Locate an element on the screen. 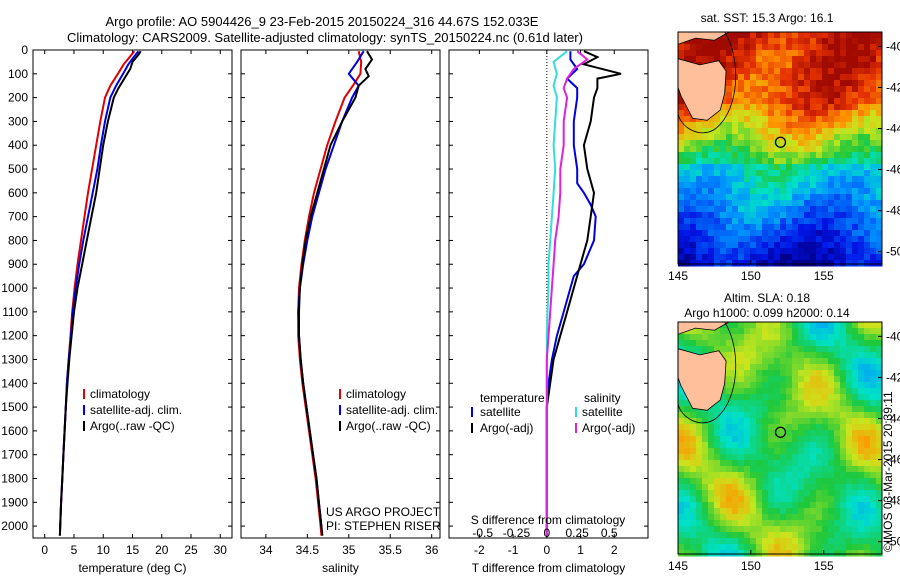  temperature-legend-item: climatology is located at coordinates (120, 394).